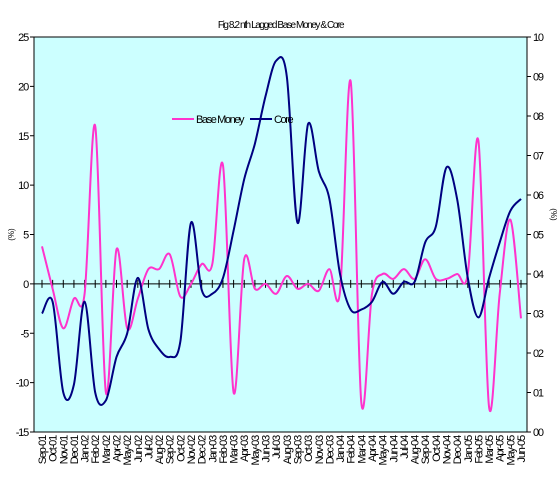 This screenshot has width=559, height=500. I want to click on x-tick-label: Jun-03, so click(267, 449).